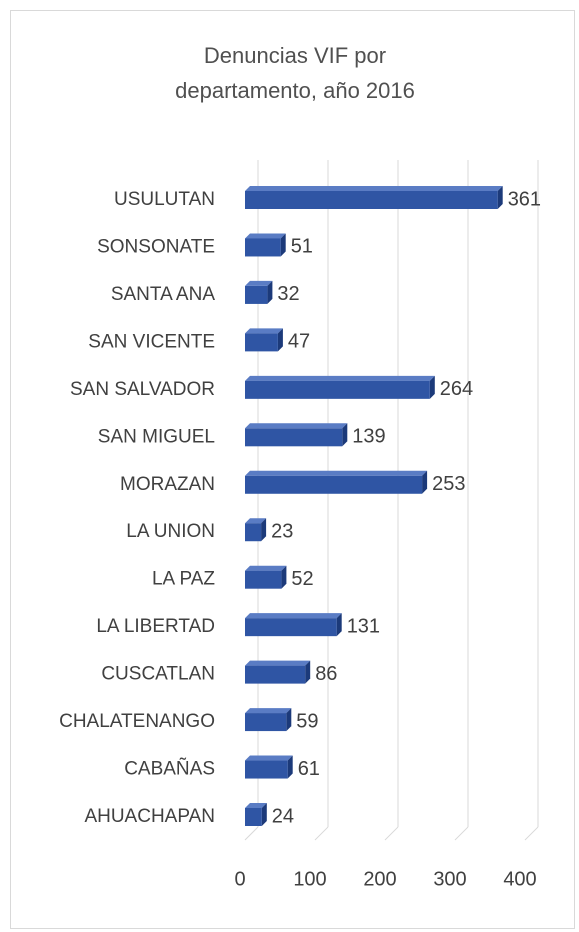  I want to click on x-tick-label: 0, so click(239, 879).